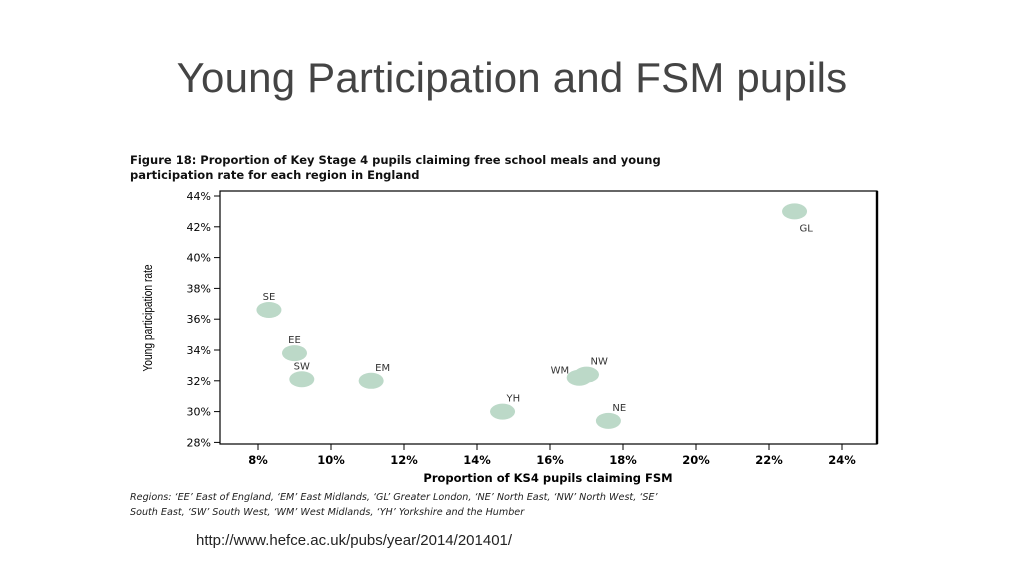 The width and height of the screenshot is (1024, 576). I want to click on point-label-wm: WM, so click(560, 371).